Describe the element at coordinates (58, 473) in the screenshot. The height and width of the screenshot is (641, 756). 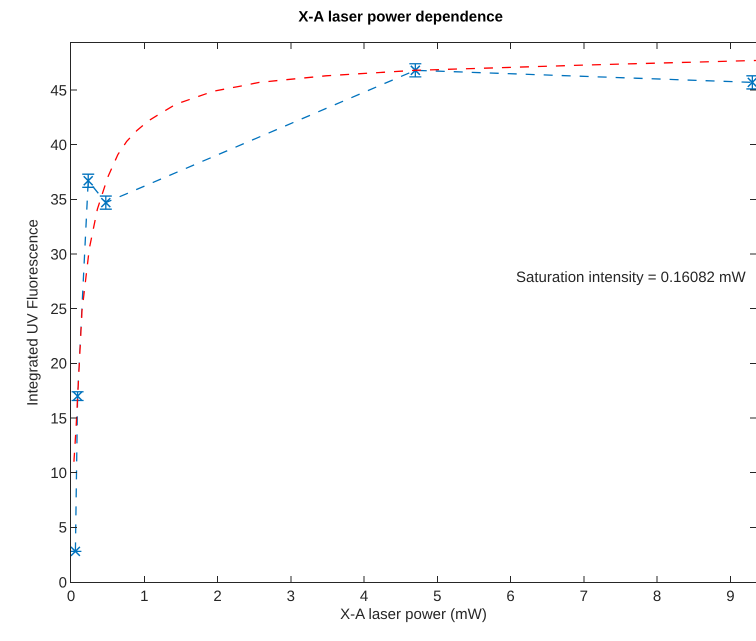
I see `y-tick-label: 10` at that location.